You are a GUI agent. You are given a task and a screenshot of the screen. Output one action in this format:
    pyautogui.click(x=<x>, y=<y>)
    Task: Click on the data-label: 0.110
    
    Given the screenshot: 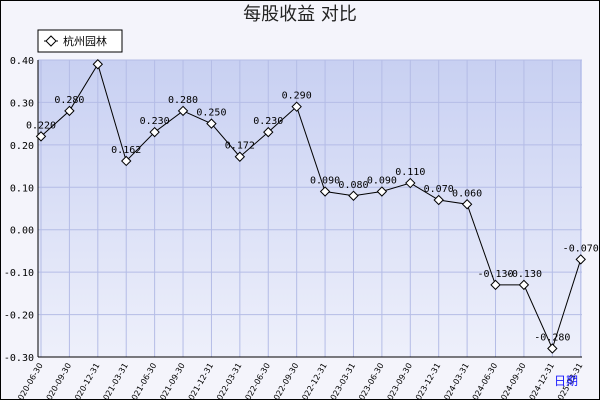 What is the action you would take?
    pyautogui.click(x=410, y=172)
    